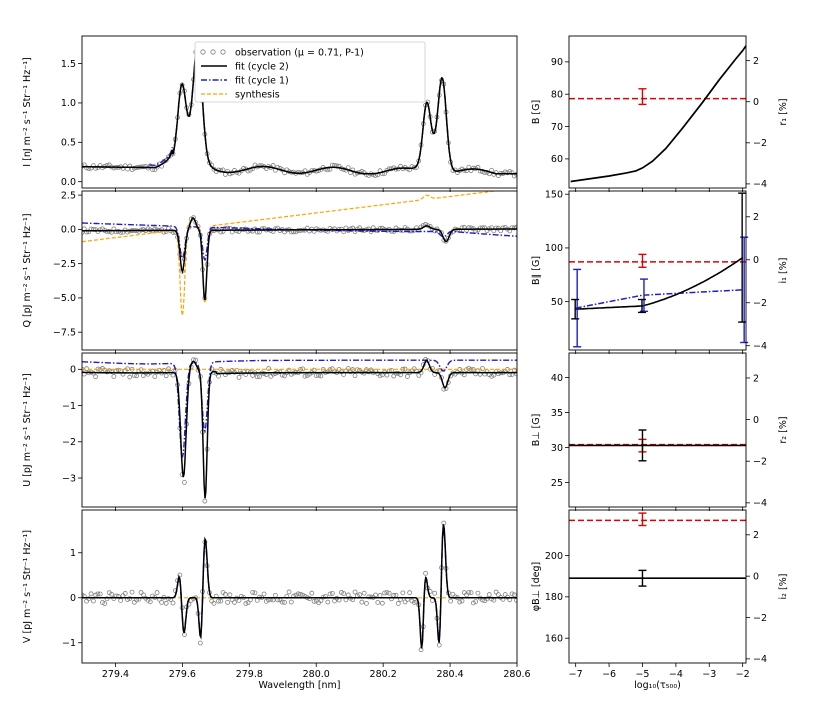 The width and height of the screenshot is (830, 712). Describe the element at coordinates (213, 52) in the screenshot. I see `legend-marker-observation` at that location.